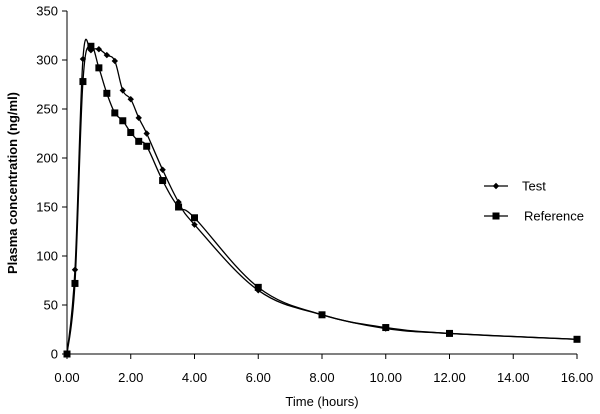 Image resolution: width=600 pixels, height=414 pixels. What do you see at coordinates (66, 377) in the screenshot?
I see `x-tick-label: 0.00` at bounding box center [66, 377].